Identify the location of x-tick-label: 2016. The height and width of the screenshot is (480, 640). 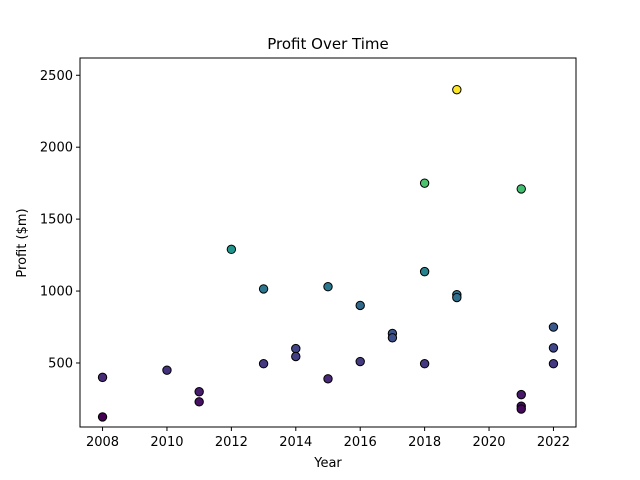
(360, 442).